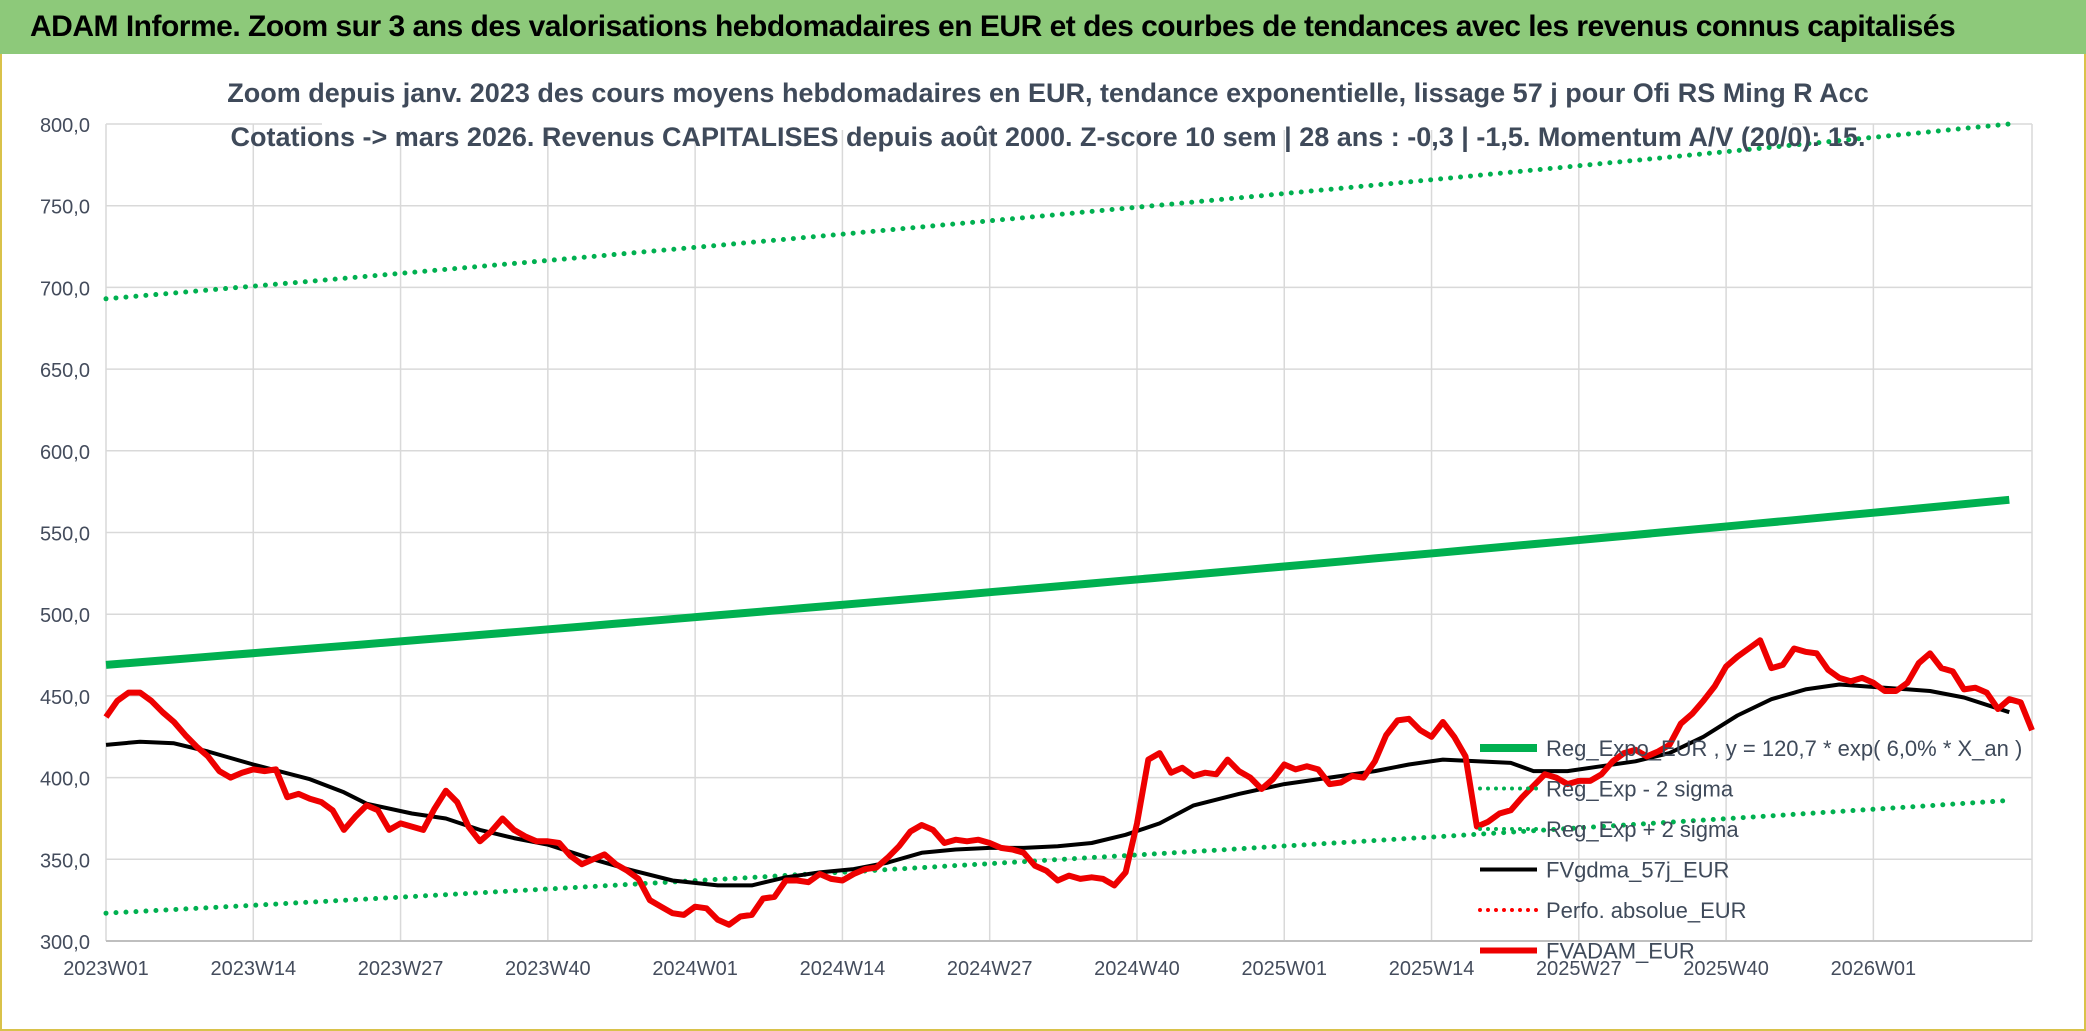  I want to click on subtitle-background, so click(1057, 92).